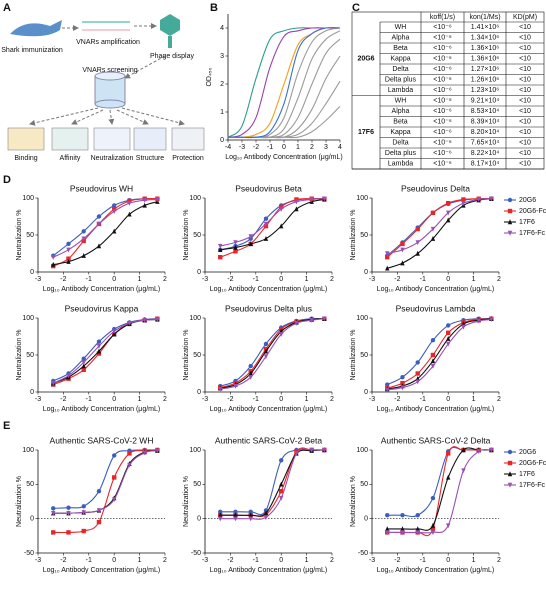  What do you see at coordinates (199, 272) in the screenshot?
I see `y-tick-label: 0` at bounding box center [199, 272].